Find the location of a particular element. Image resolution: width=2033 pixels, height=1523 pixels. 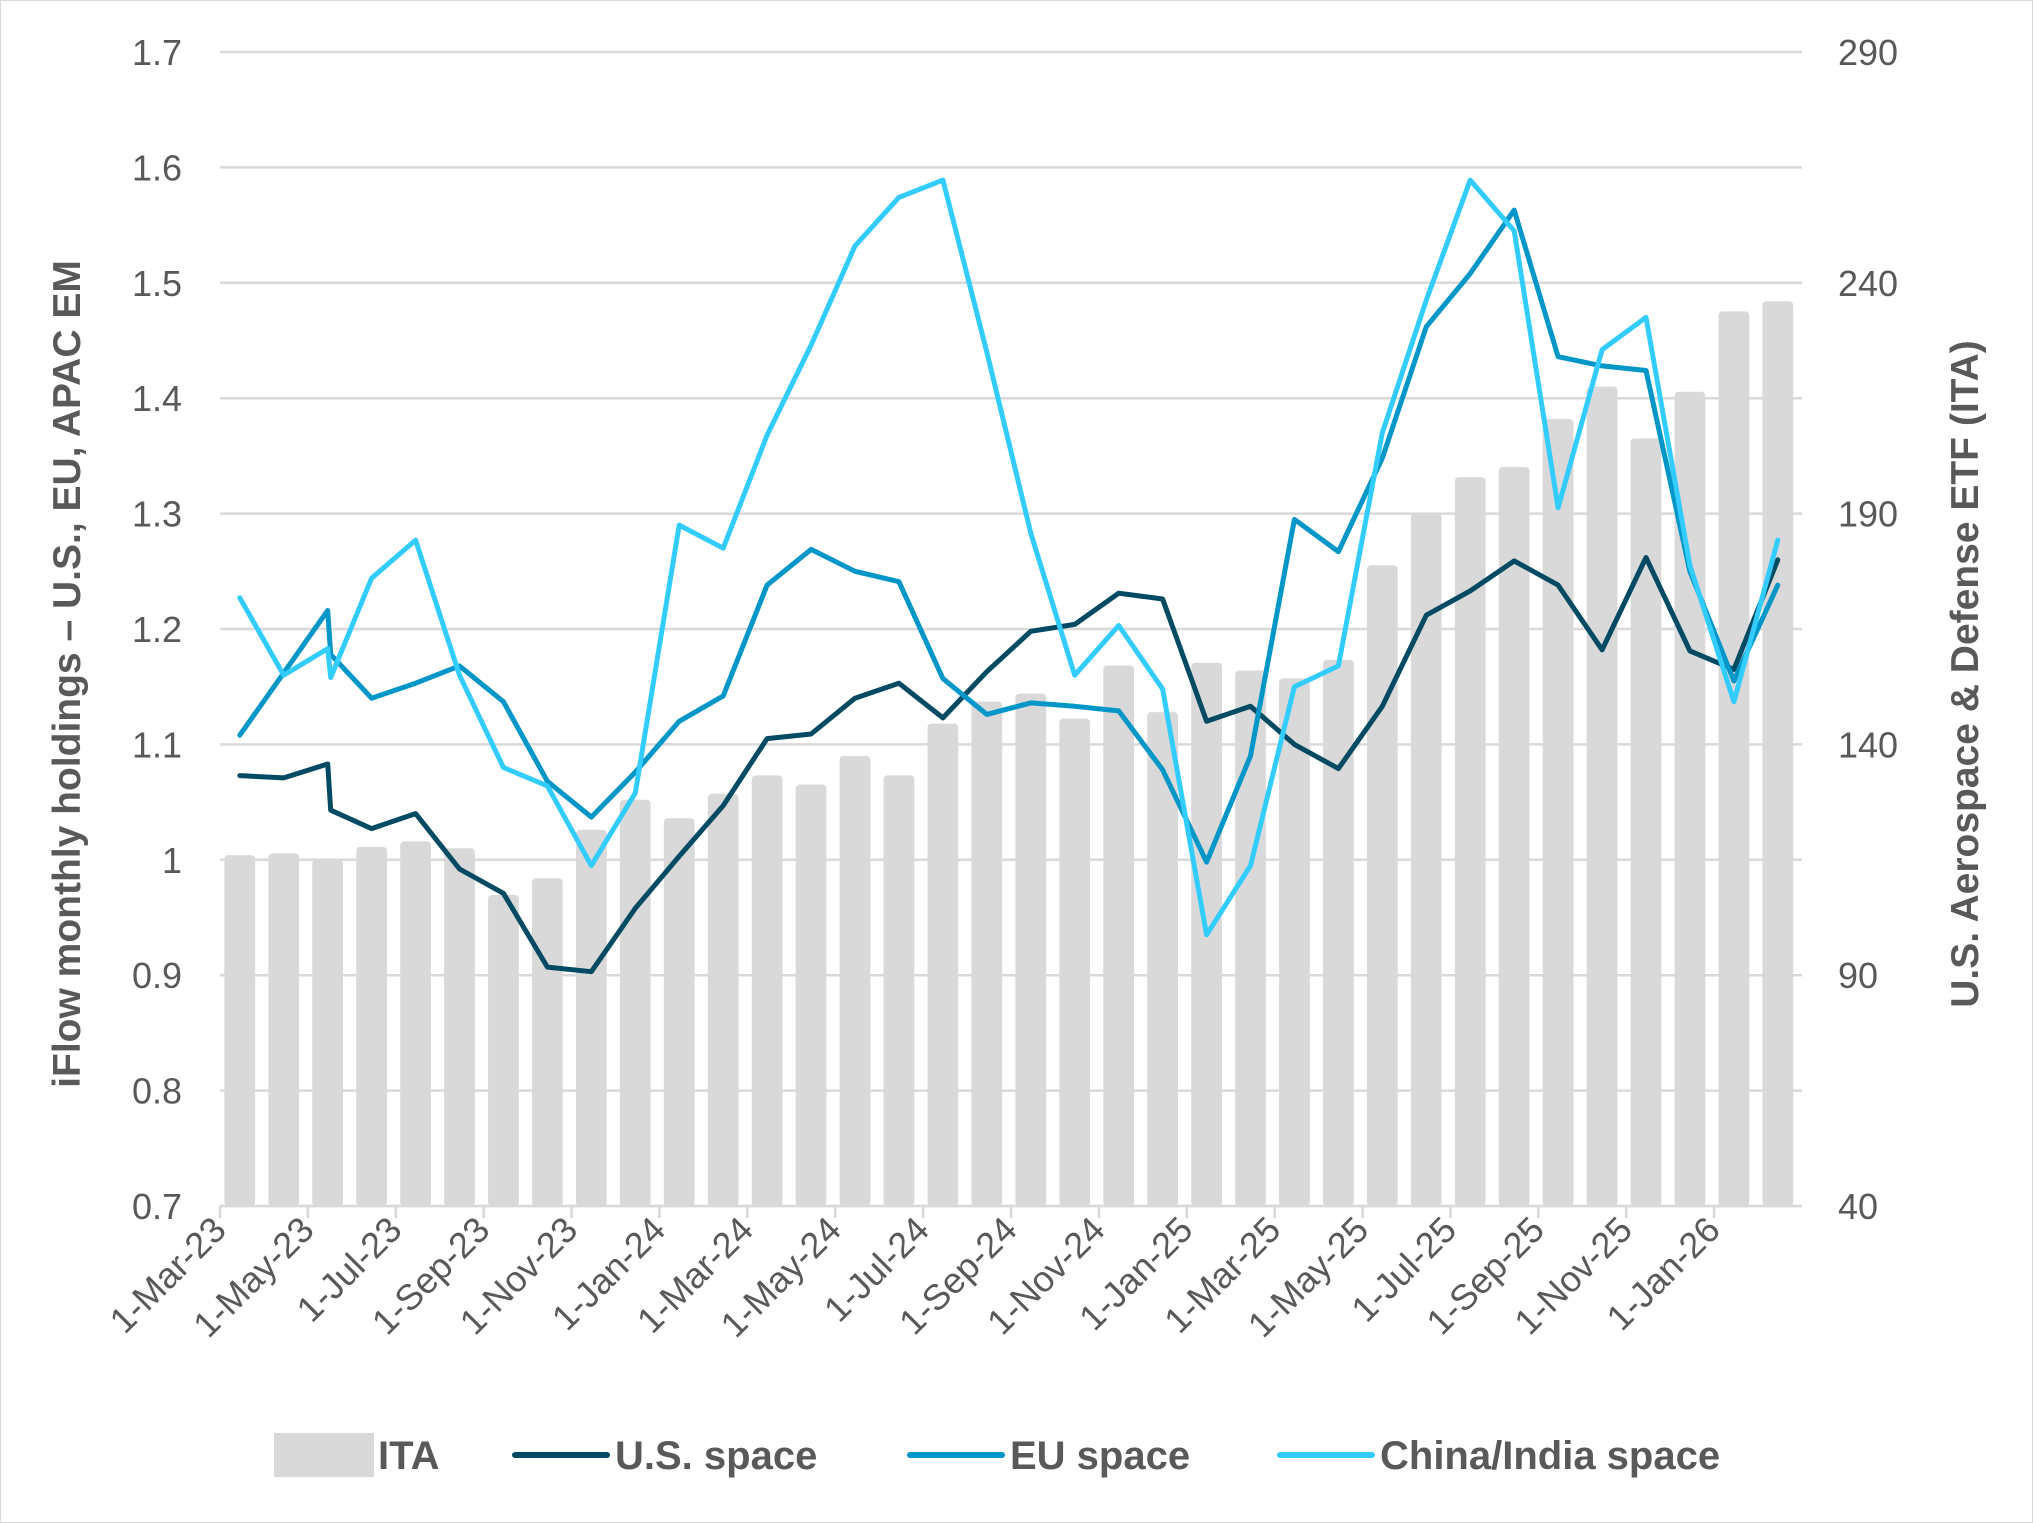

right-tick-label: 290 is located at coordinates (1868, 52).